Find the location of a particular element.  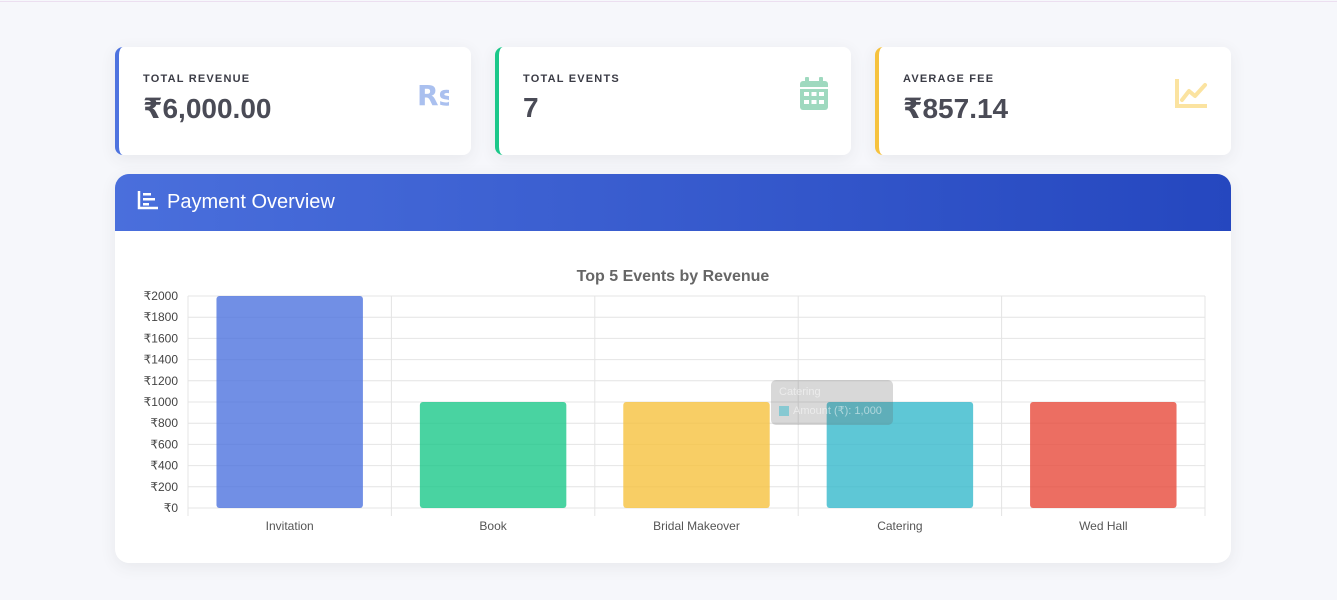

bar-book is located at coordinates (493, 455).